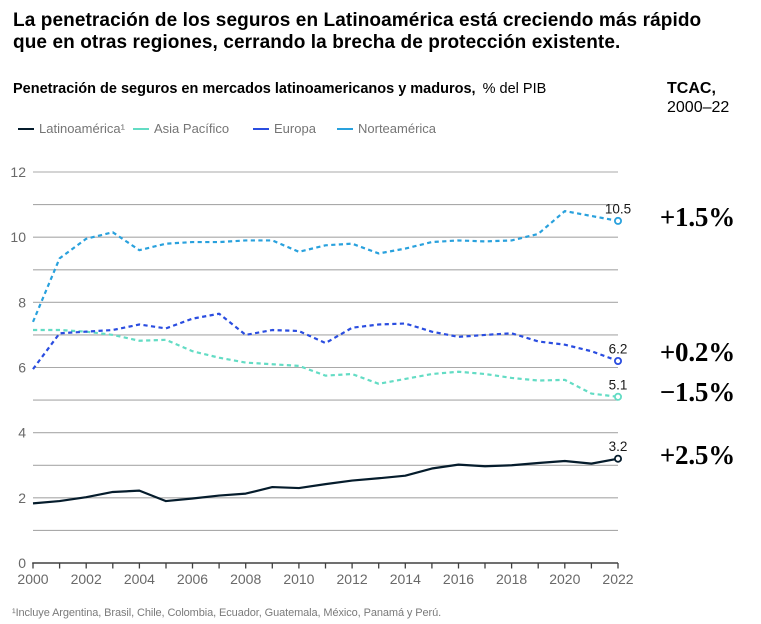 This screenshot has width=761, height=624. Describe the element at coordinates (86, 579) in the screenshot. I see `x-axis-label: 2002` at that location.